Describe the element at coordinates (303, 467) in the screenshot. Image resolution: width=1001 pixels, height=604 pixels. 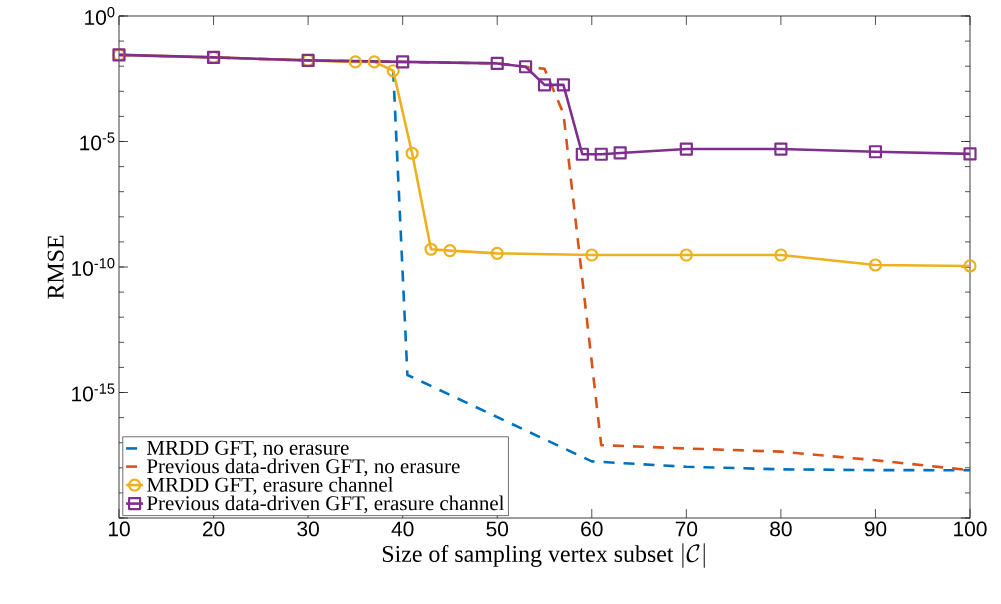
I see `legend-label: Previous data-driven GFT, no erasure` at that location.